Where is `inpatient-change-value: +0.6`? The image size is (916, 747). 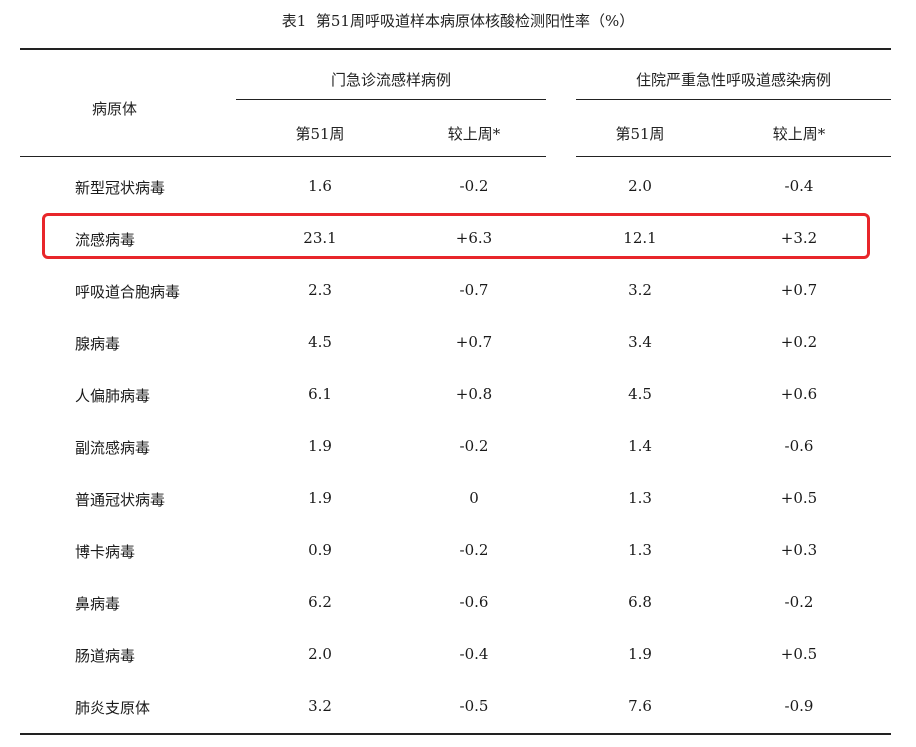
inpatient-change-value: +0.6 is located at coordinates (799, 394).